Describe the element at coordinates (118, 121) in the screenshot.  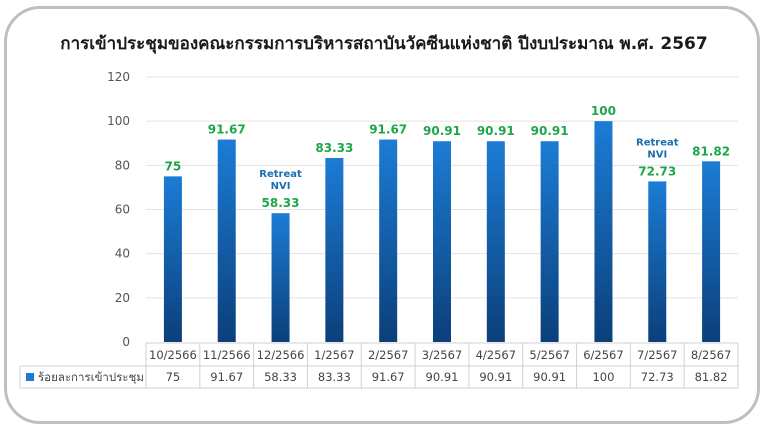
I see `y-tick-label: 100` at that location.